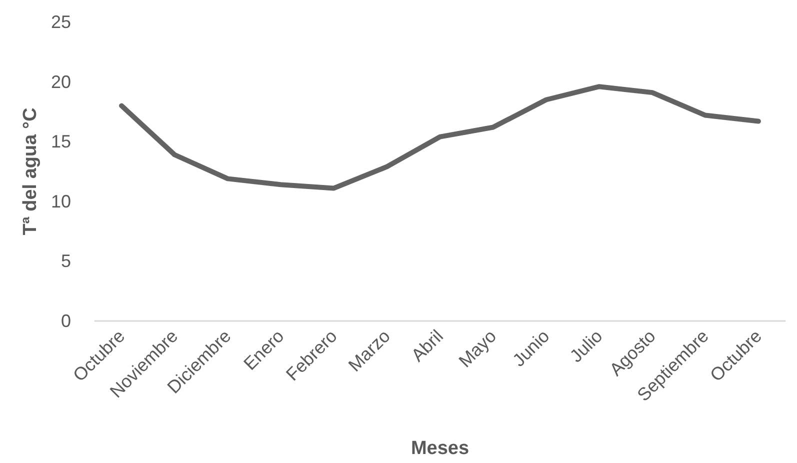  Describe the element at coordinates (60, 142) in the screenshot. I see `y-tick-label: 15` at that location.